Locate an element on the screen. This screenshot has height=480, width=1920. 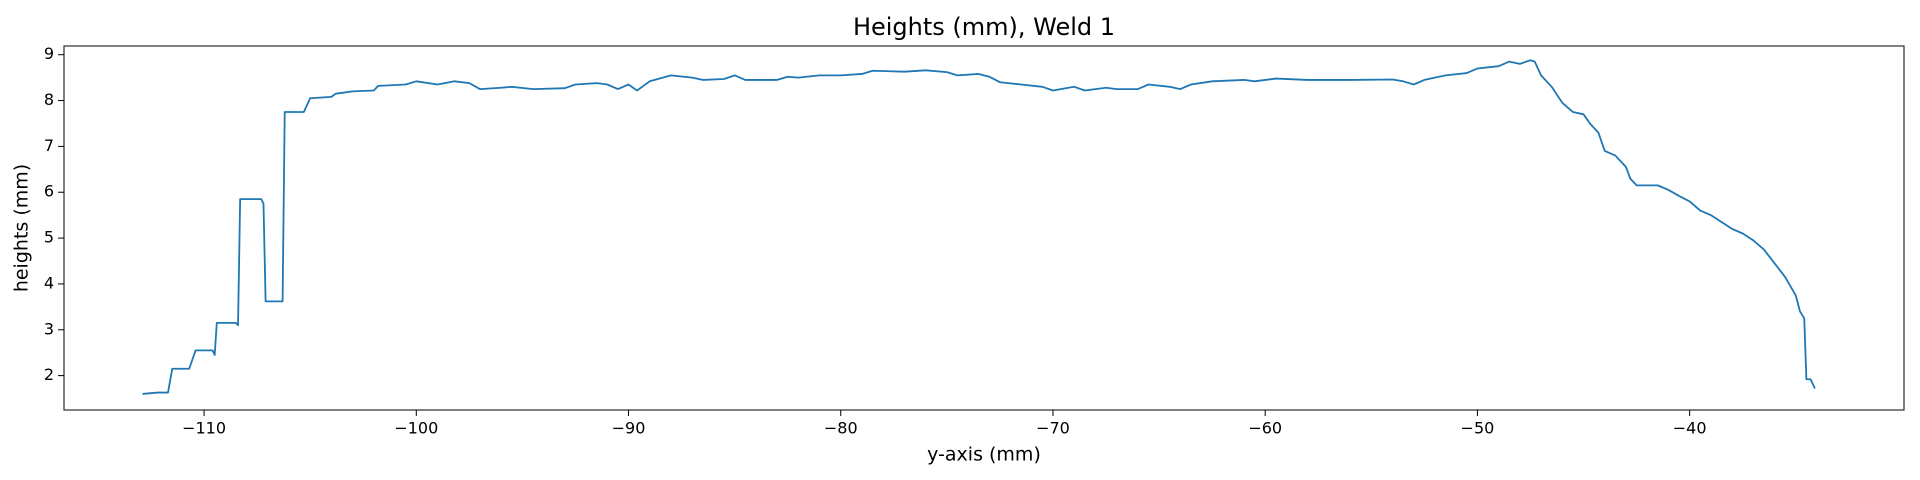
x-tick-label: −90 is located at coordinates (629, 428).